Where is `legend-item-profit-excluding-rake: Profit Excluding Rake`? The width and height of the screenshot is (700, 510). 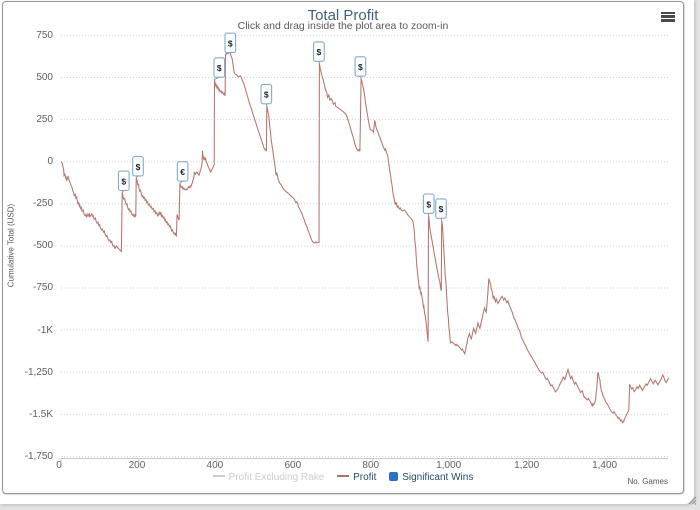 legend-item-profit-excluding-rake: Profit Excluding Rake is located at coordinates (268, 477).